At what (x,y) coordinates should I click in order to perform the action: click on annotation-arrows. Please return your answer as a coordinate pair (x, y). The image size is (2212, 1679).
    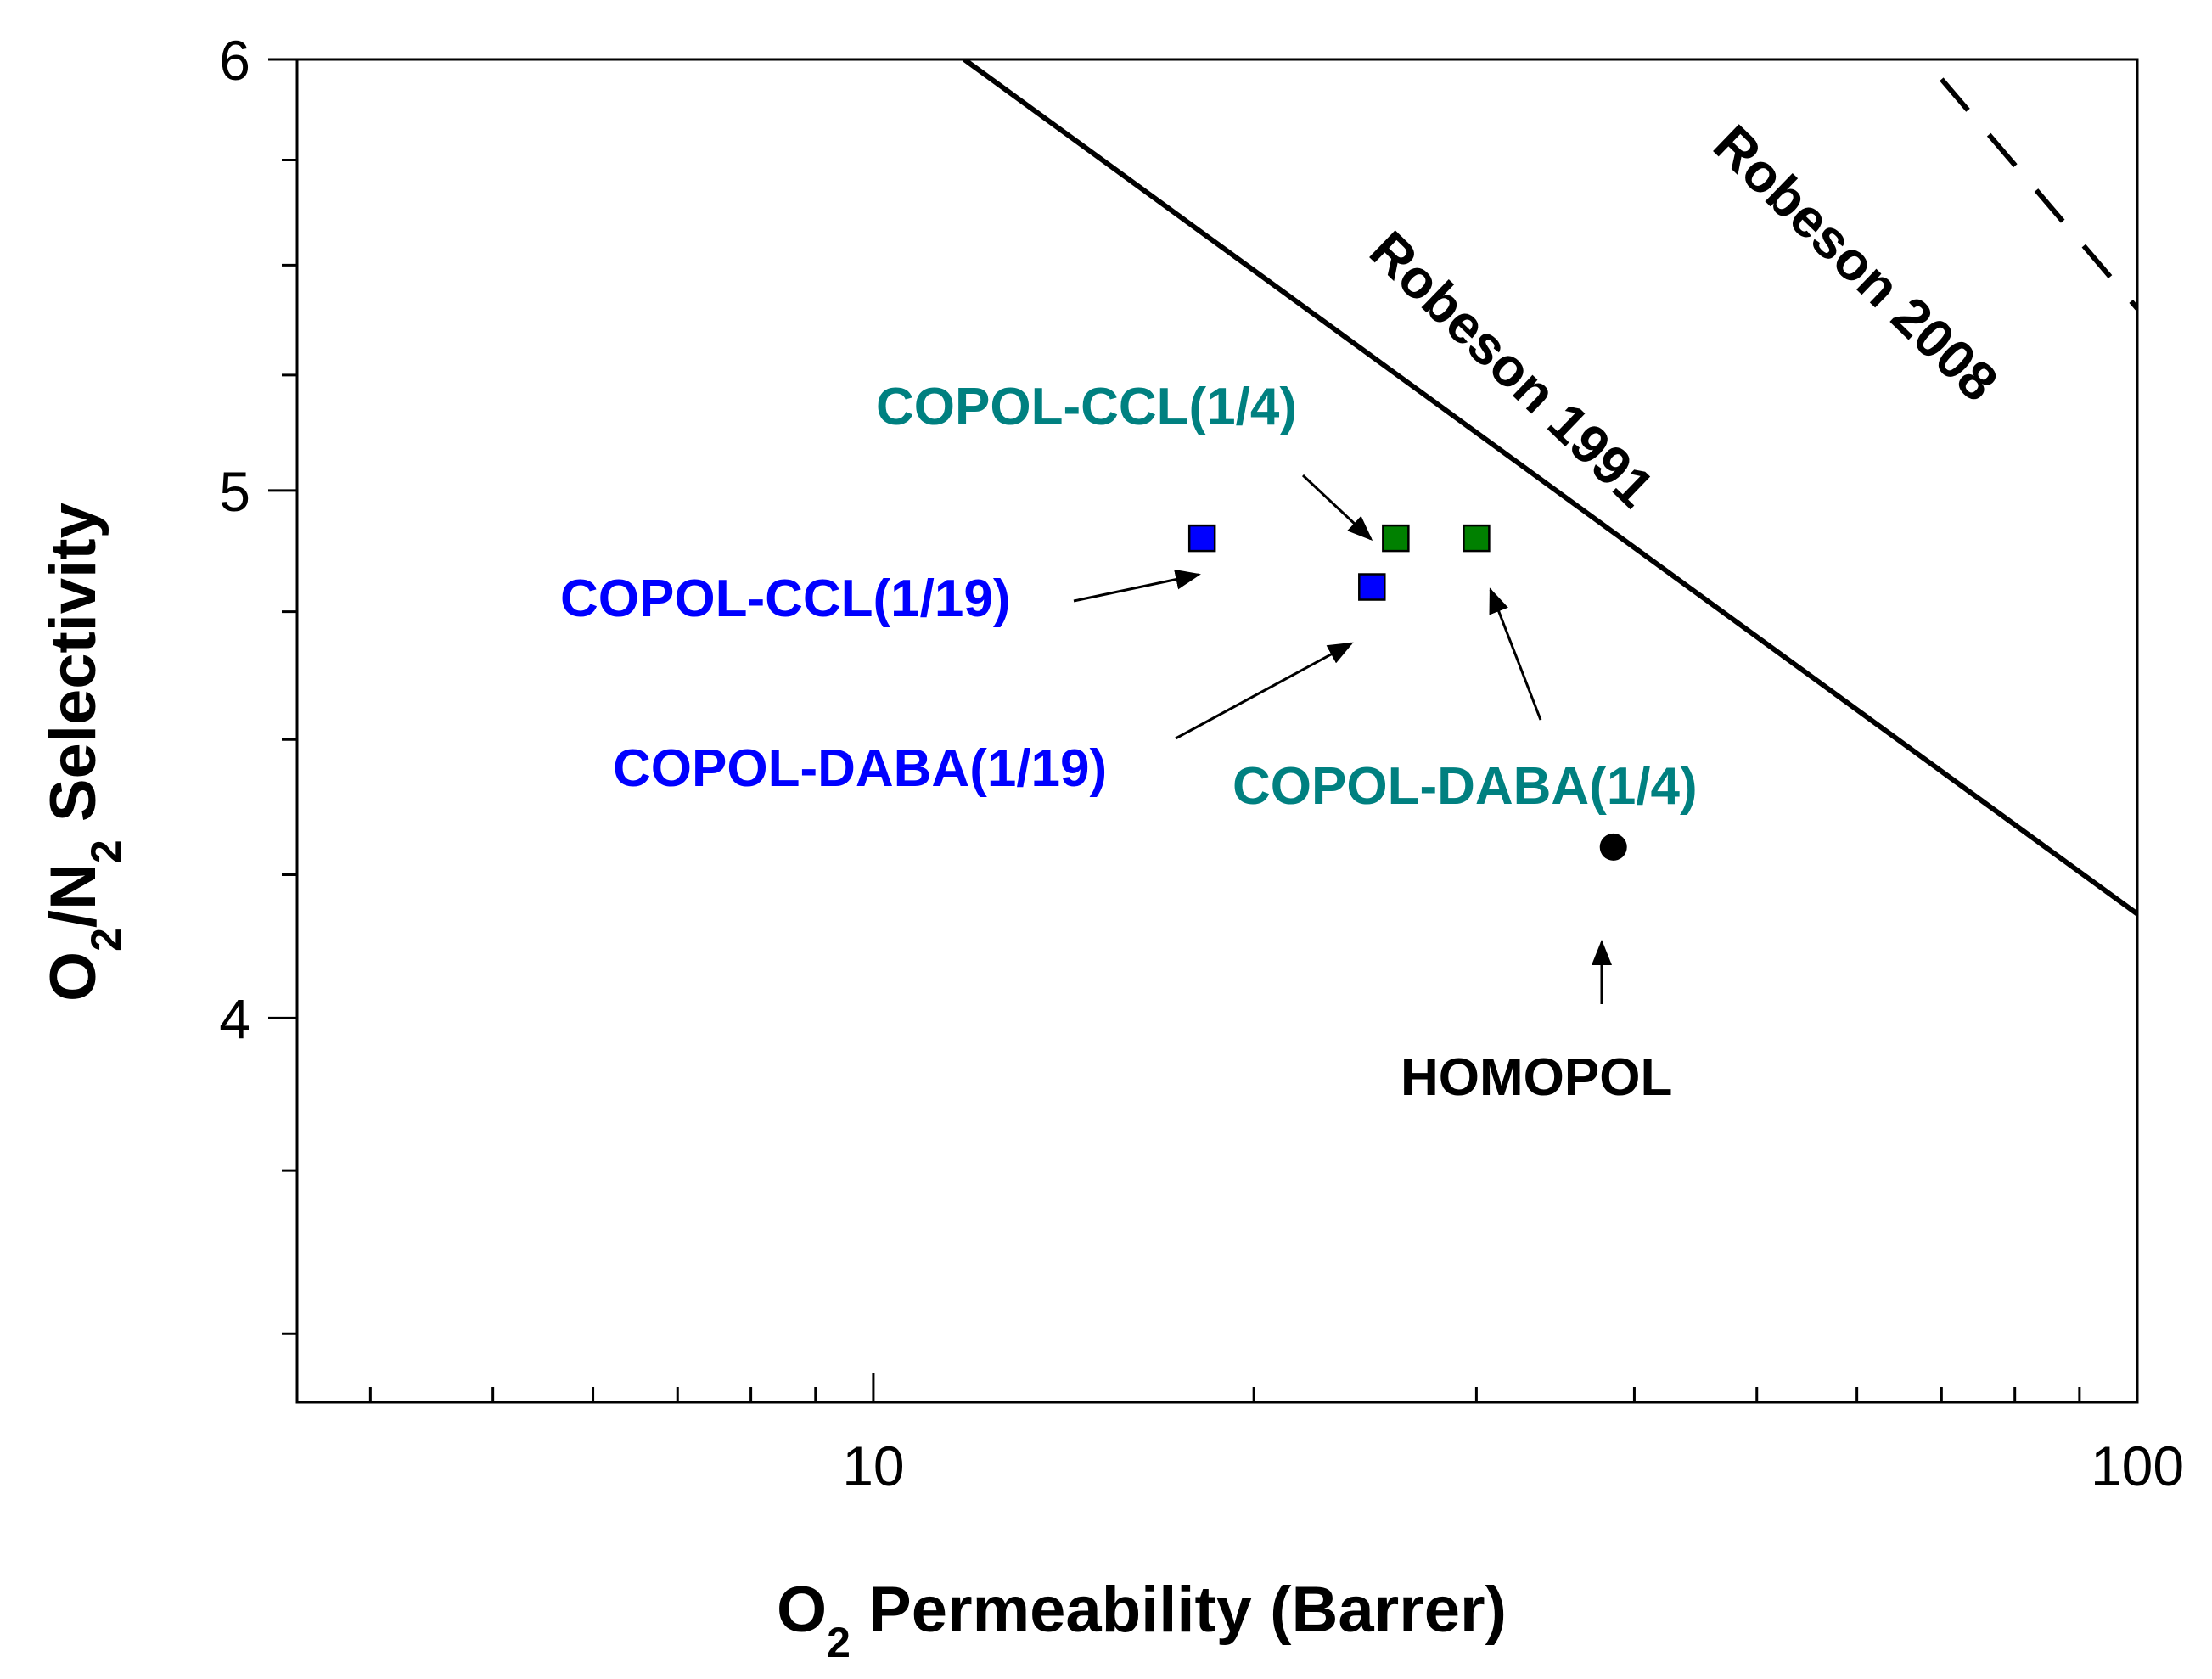
    Looking at the image, I should click on (1342, 739).